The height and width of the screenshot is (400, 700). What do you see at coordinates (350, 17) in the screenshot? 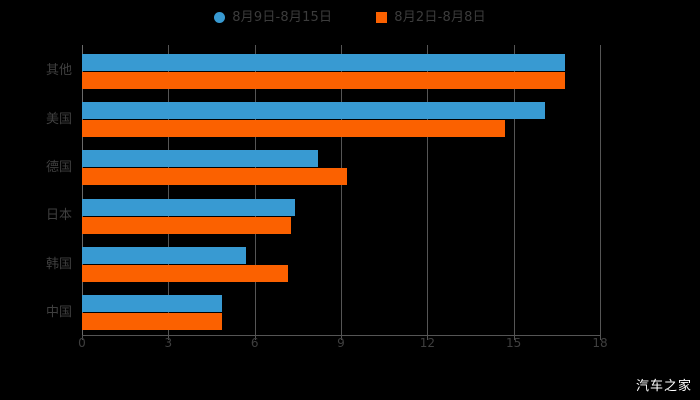
I see `chart-legend: 8月9日-8月15日 8月2日-8月8日` at bounding box center [350, 17].